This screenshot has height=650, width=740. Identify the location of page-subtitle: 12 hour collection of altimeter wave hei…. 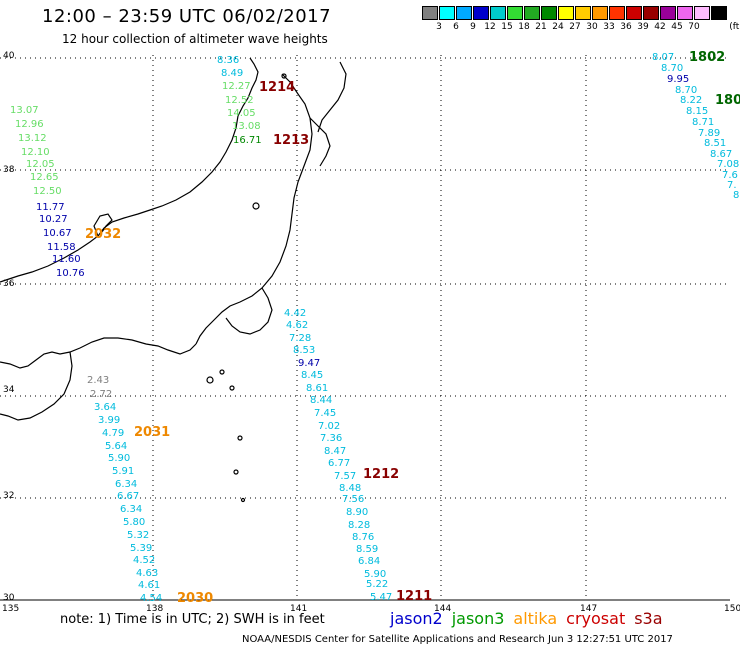
(195, 39).